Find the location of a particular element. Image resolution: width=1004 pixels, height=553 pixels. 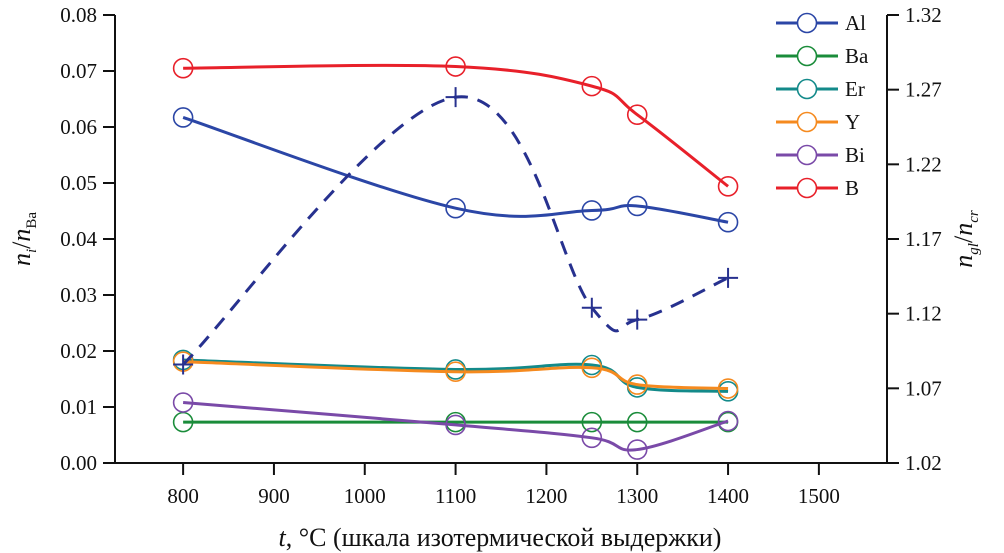

legend-label: Y is located at coordinates (852, 122).